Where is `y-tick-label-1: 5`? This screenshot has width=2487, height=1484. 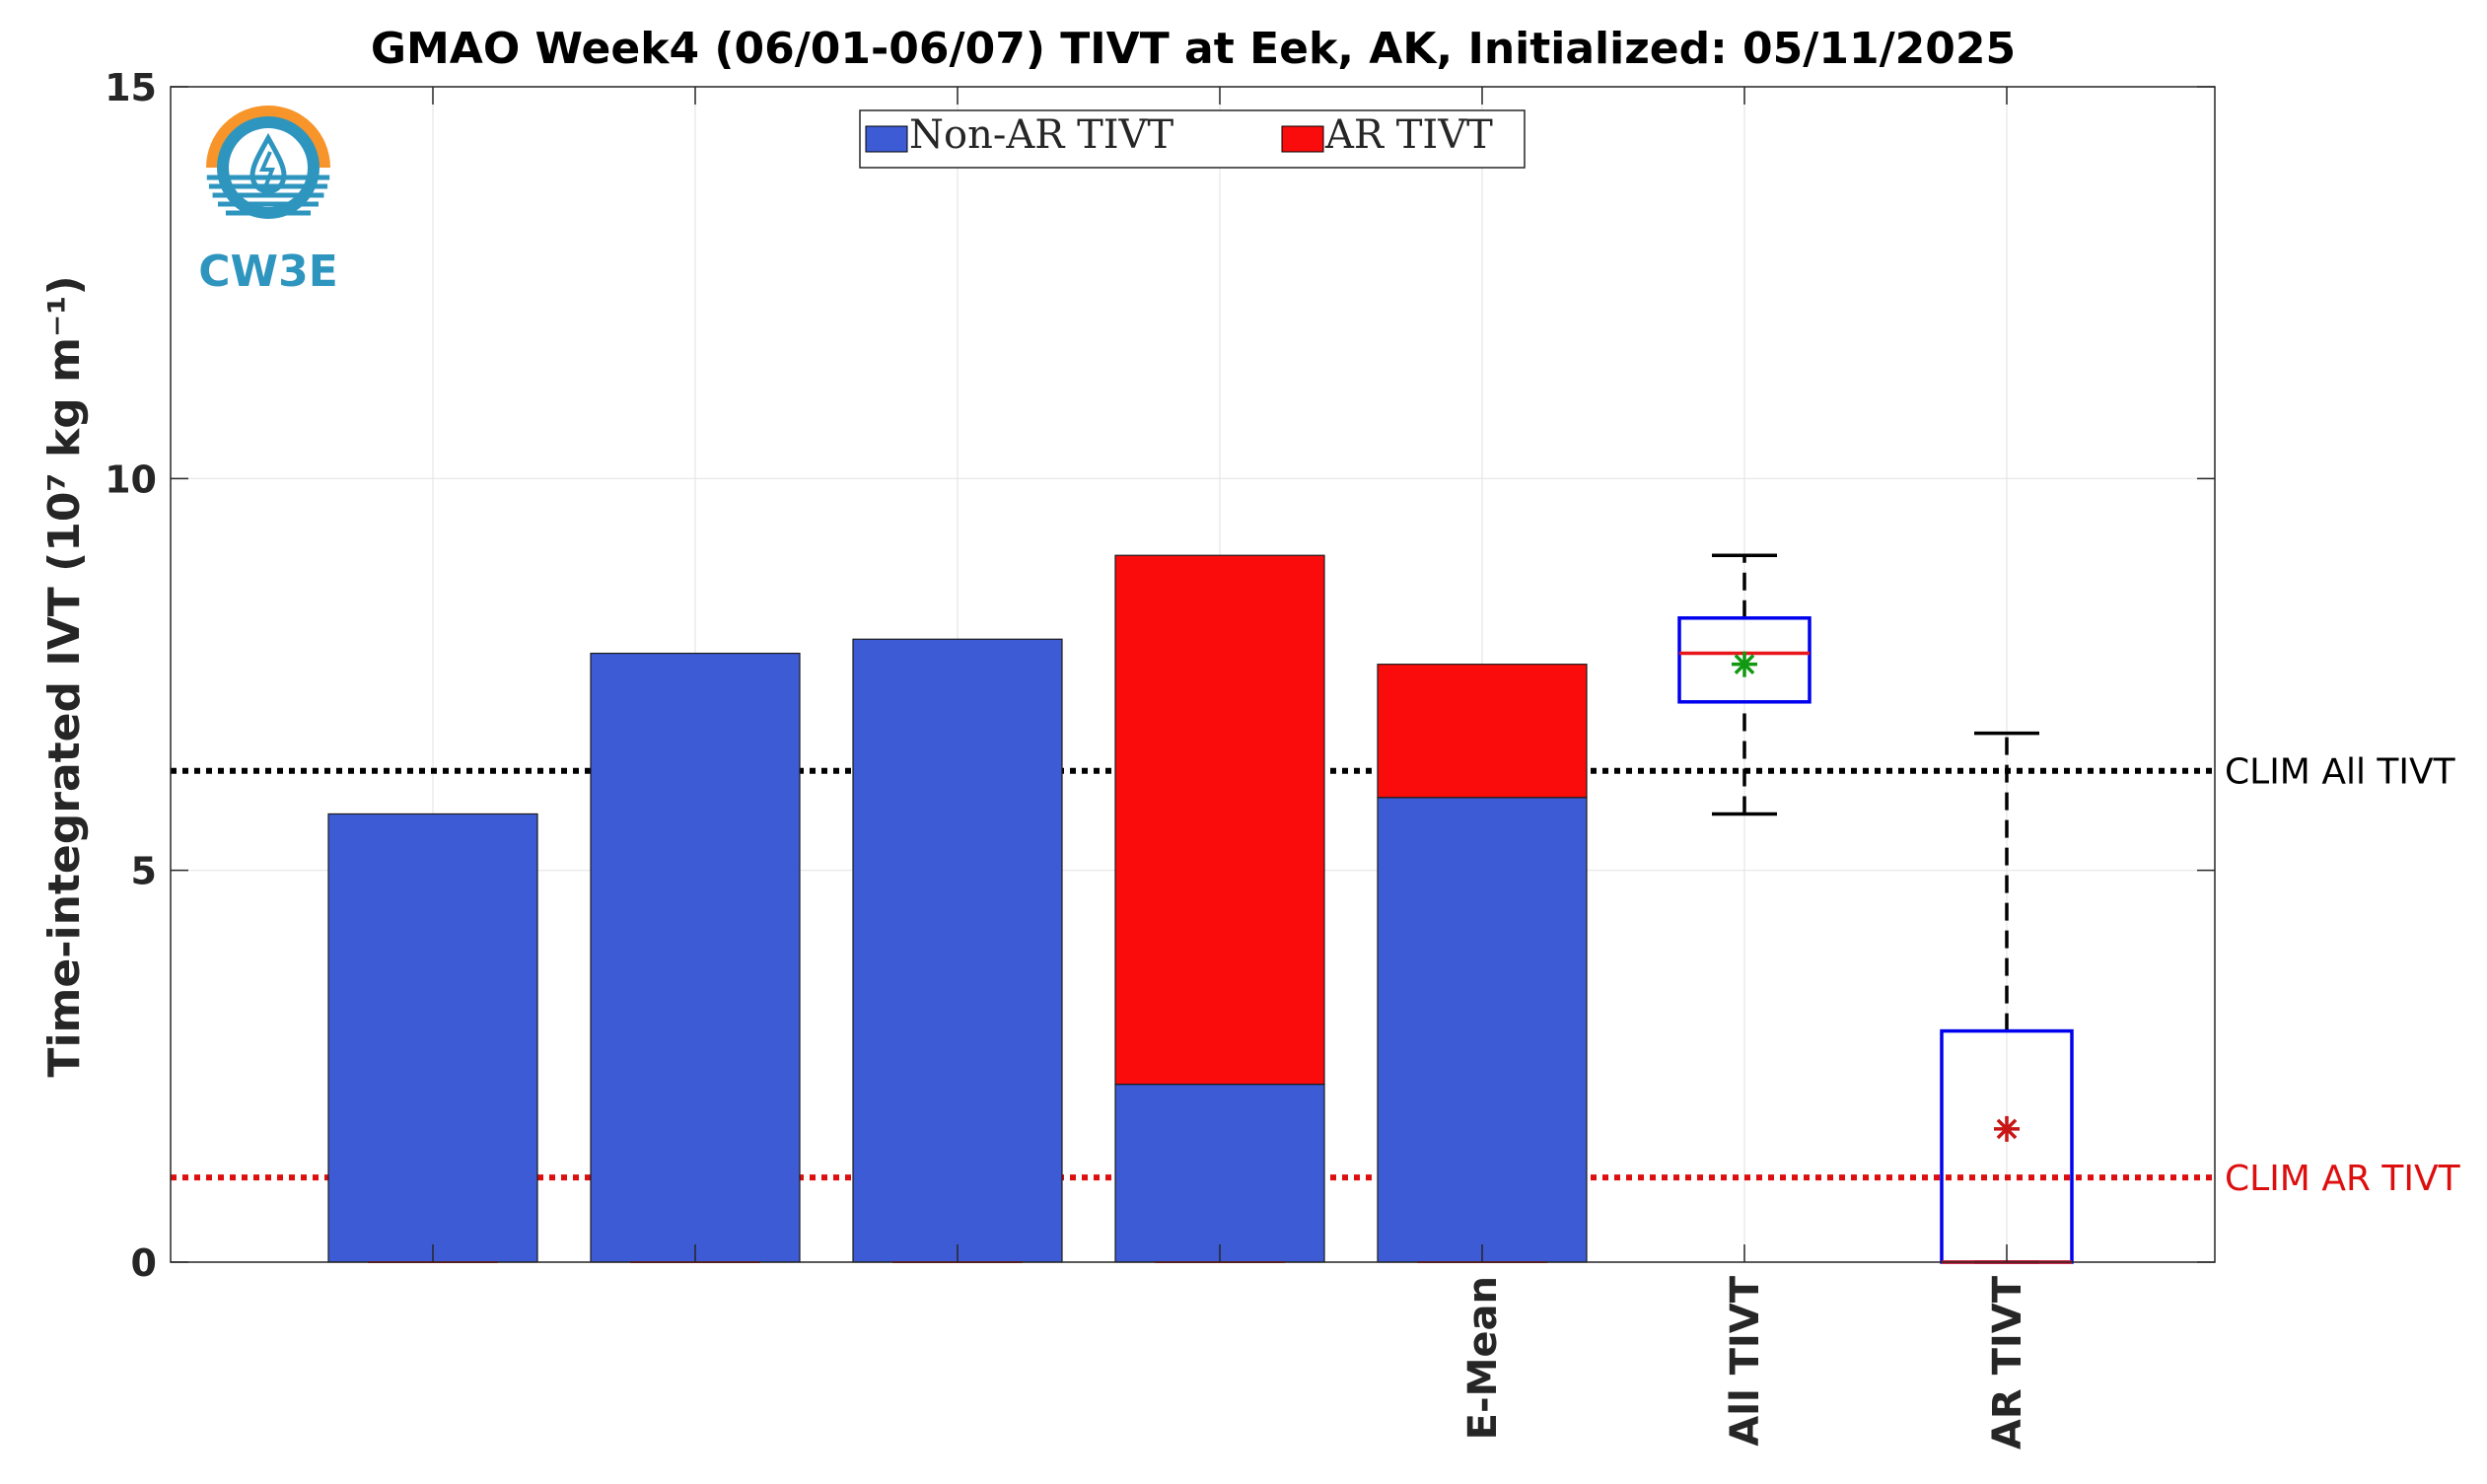
y-tick-label-1: 5 is located at coordinates (144, 871).